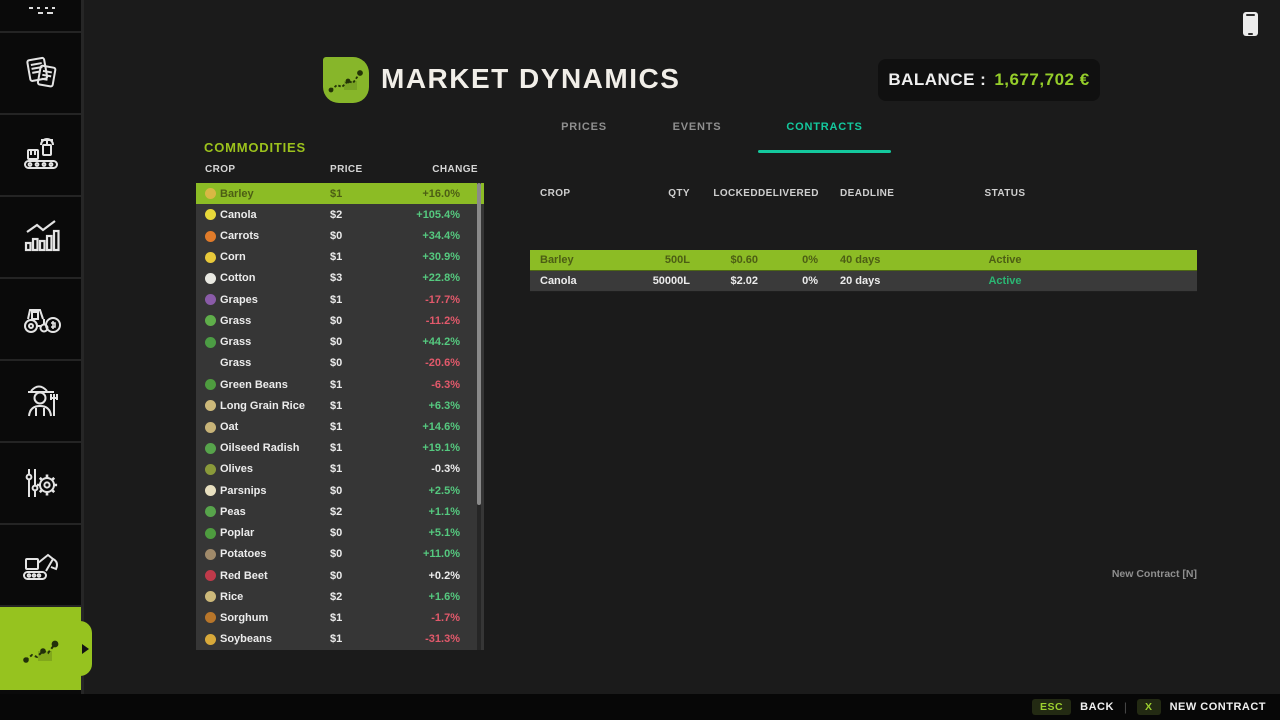 The height and width of the screenshot is (720, 1280). What do you see at coordinates (340, 169) in the screenshot?
I see `commodities-column-headers: CROP PRICE CHANGE` at bounding box center [340, 169].